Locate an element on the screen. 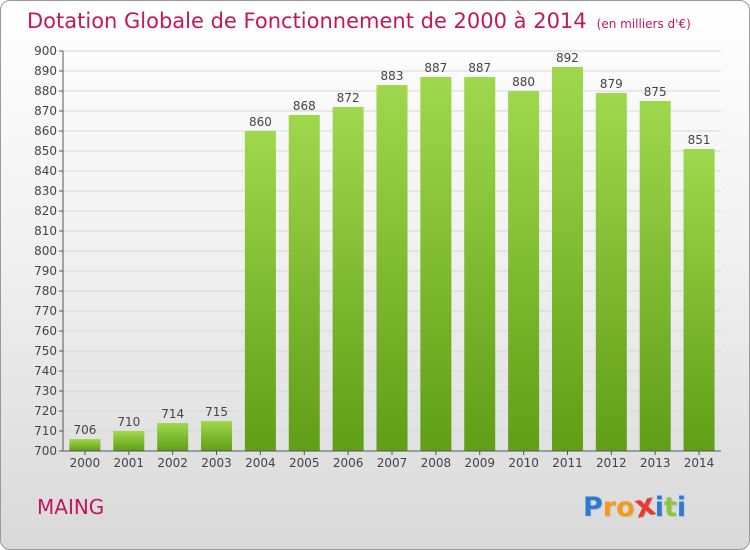 The image size is (750, 550). y-tick-label: 740 is located at coordinates (45, 371).